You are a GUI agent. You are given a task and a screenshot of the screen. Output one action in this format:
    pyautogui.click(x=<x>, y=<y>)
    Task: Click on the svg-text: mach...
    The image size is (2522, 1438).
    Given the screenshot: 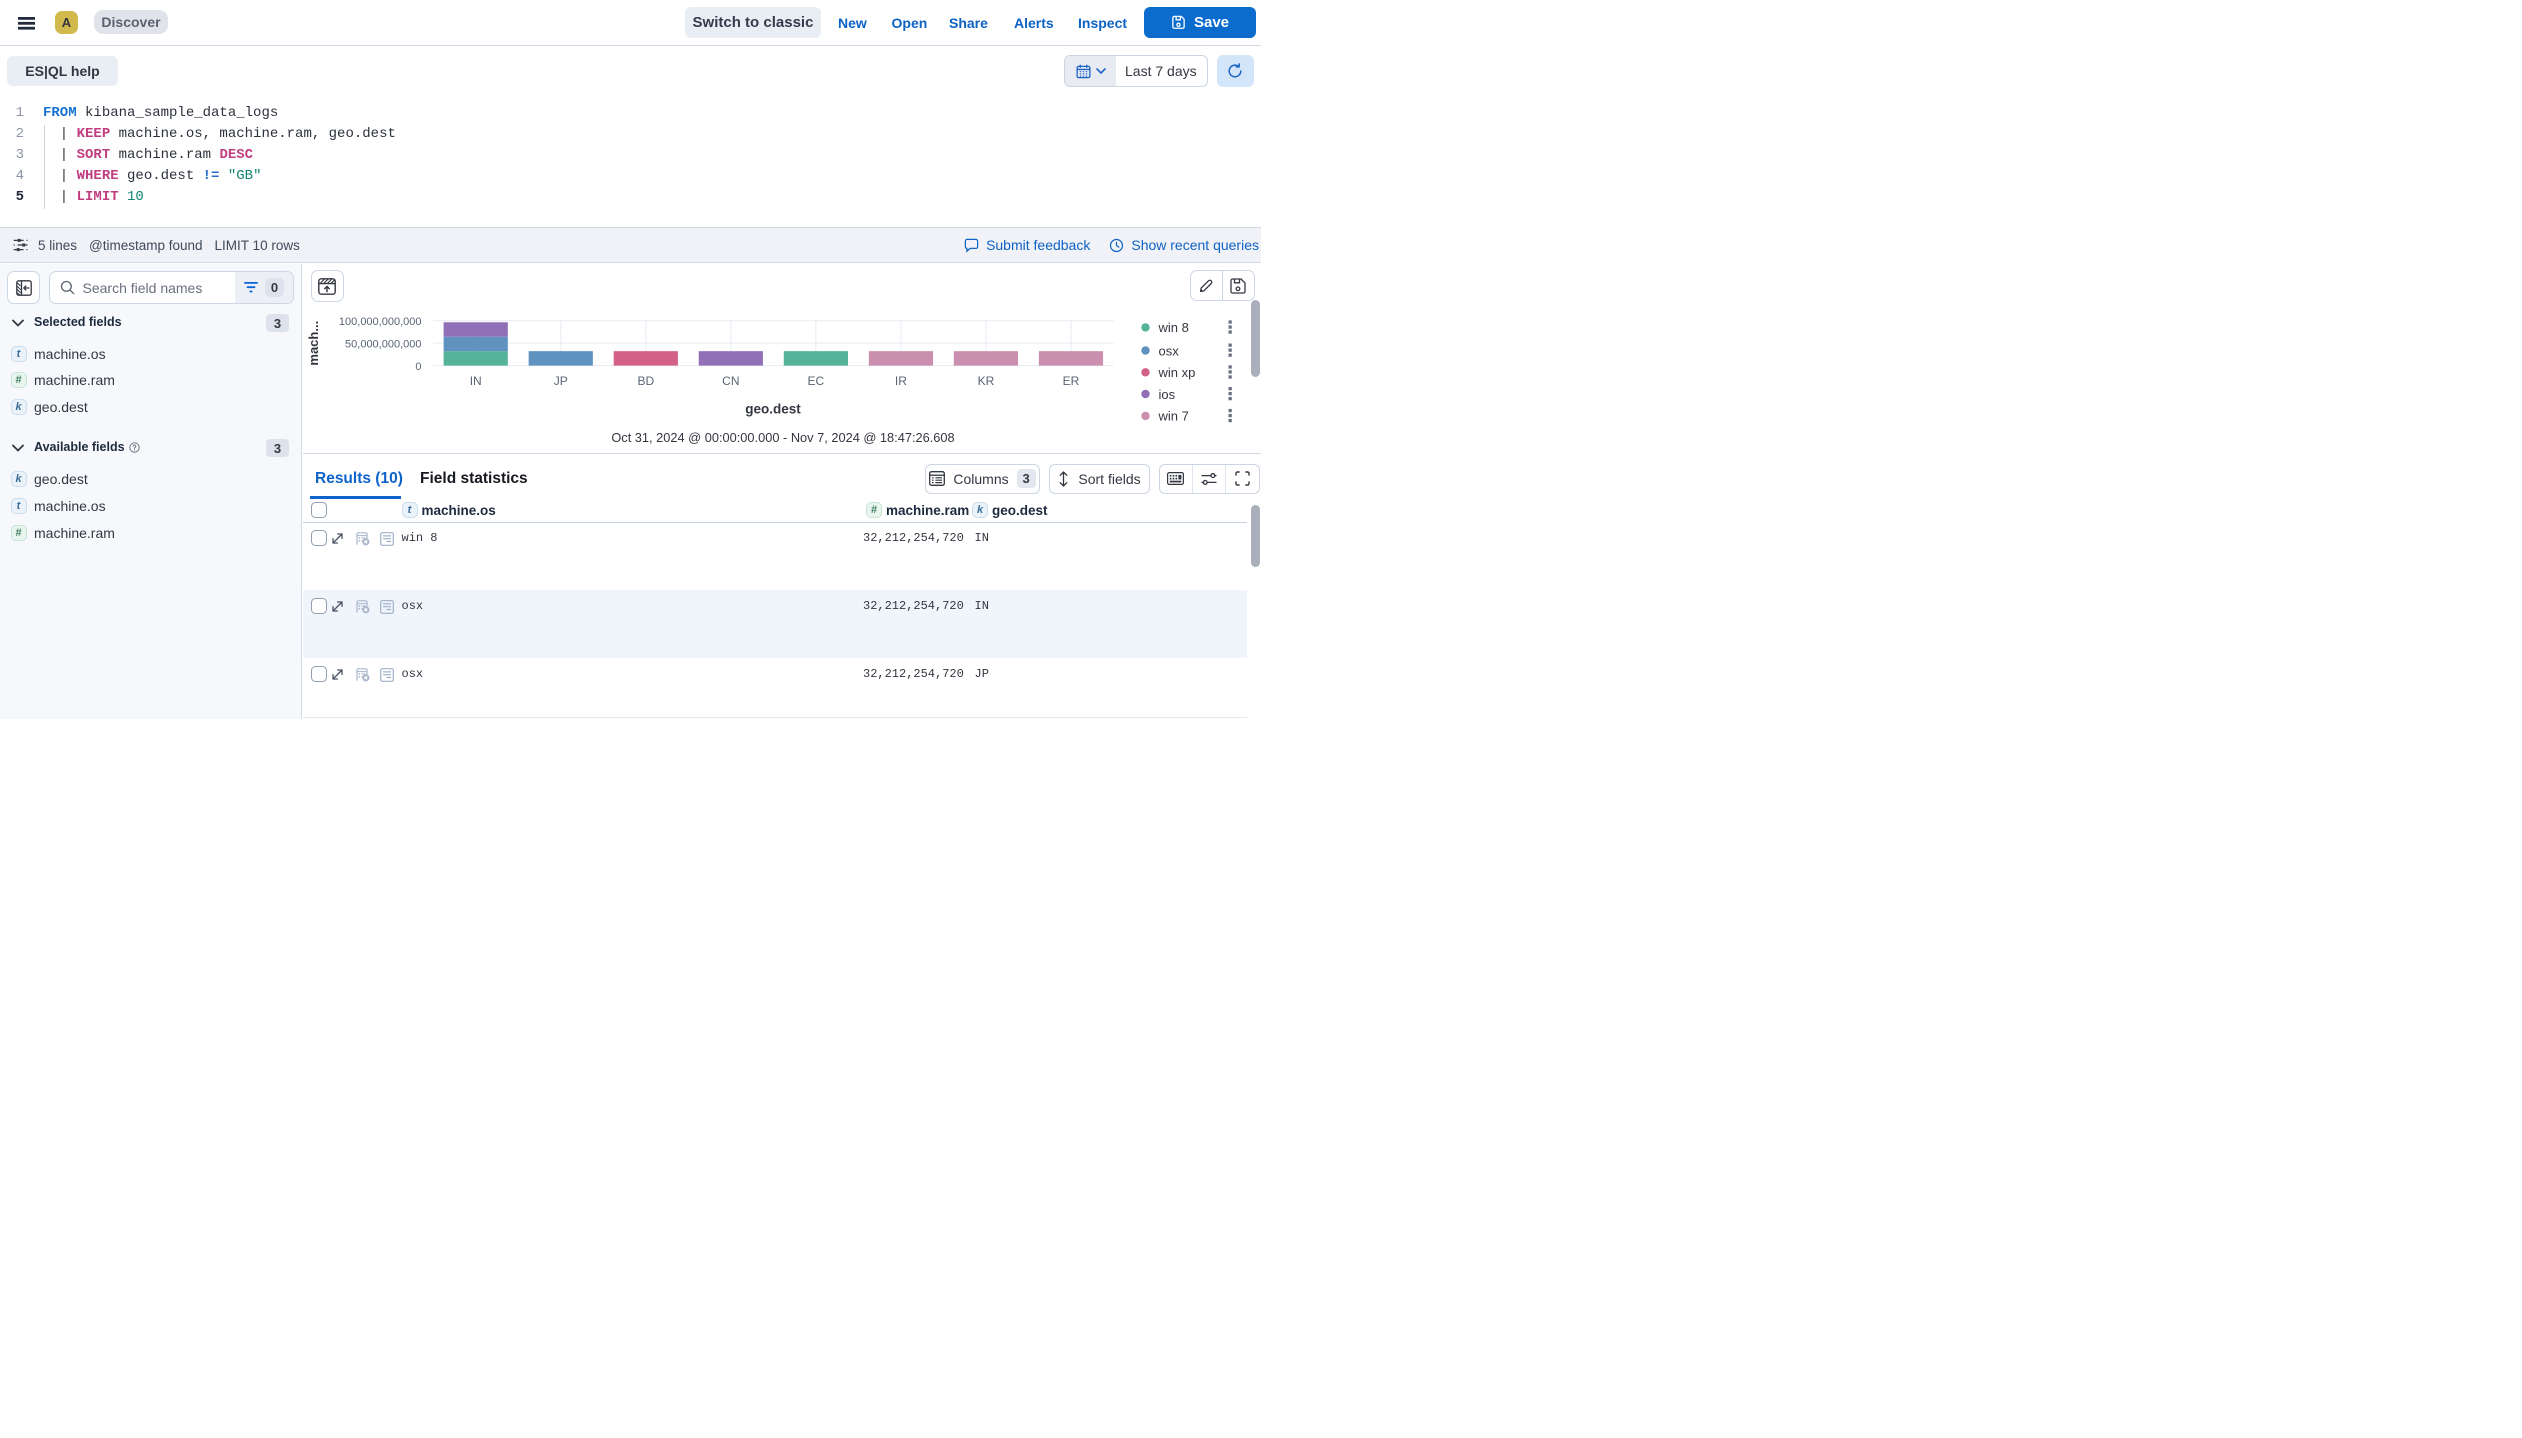 What is the action you would take?
    pyautogui.click(x=313, y=343)
    